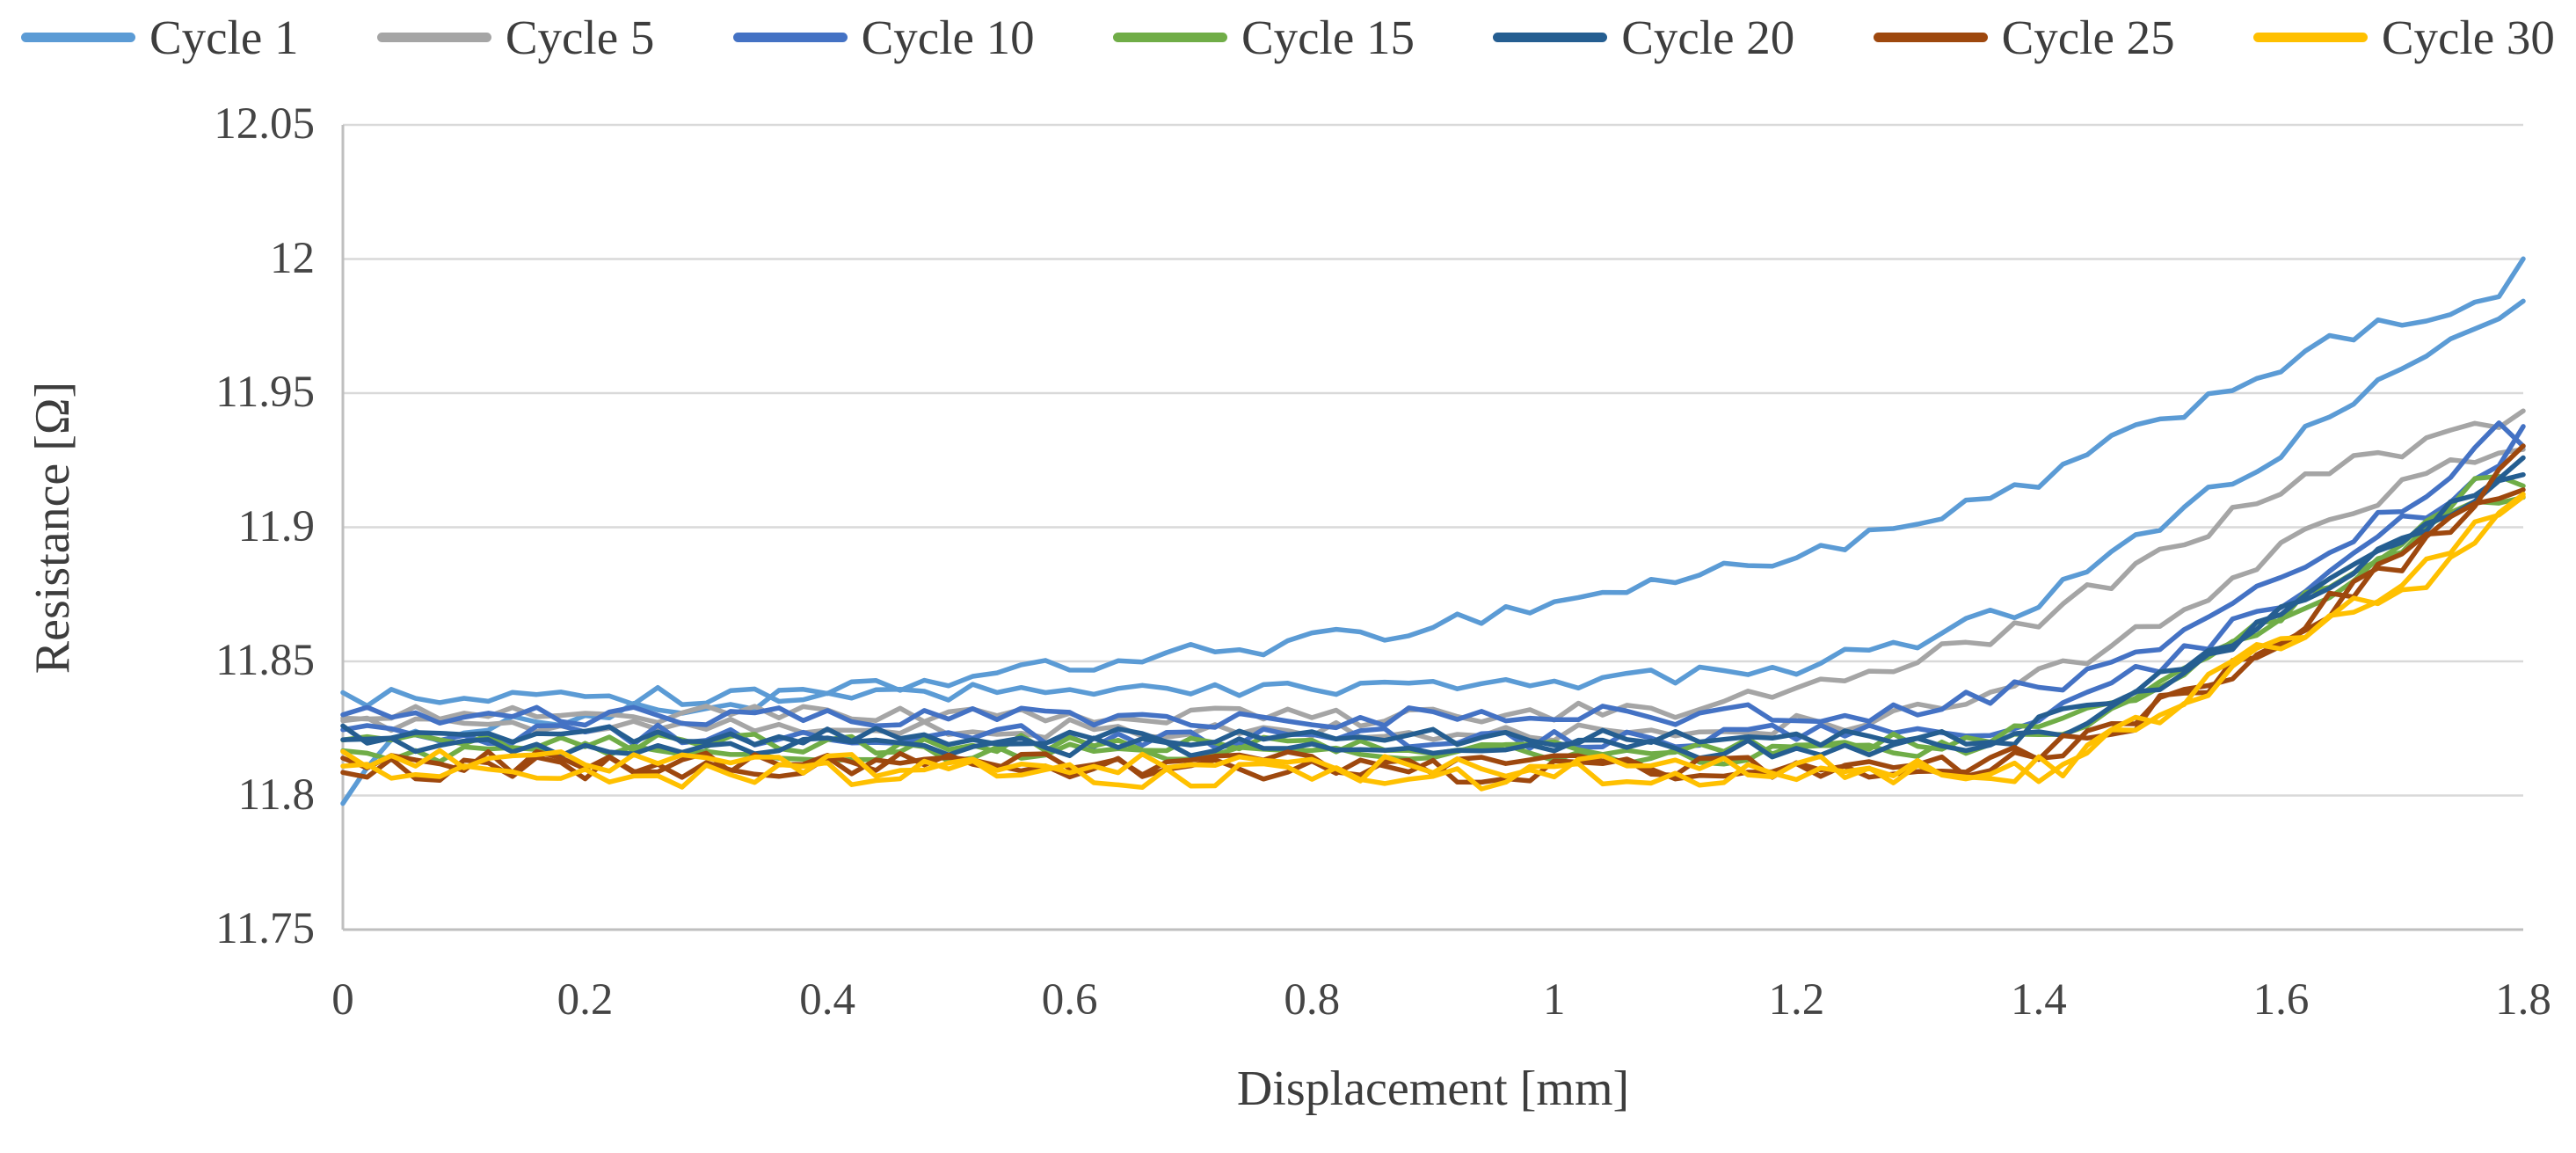 This screenshot has height=1153, width=2576. What do you see at coordinates (265, 928) in the screenshot?
I see `y-tick-11.75: 11.75` at bounding box center [265, 928].